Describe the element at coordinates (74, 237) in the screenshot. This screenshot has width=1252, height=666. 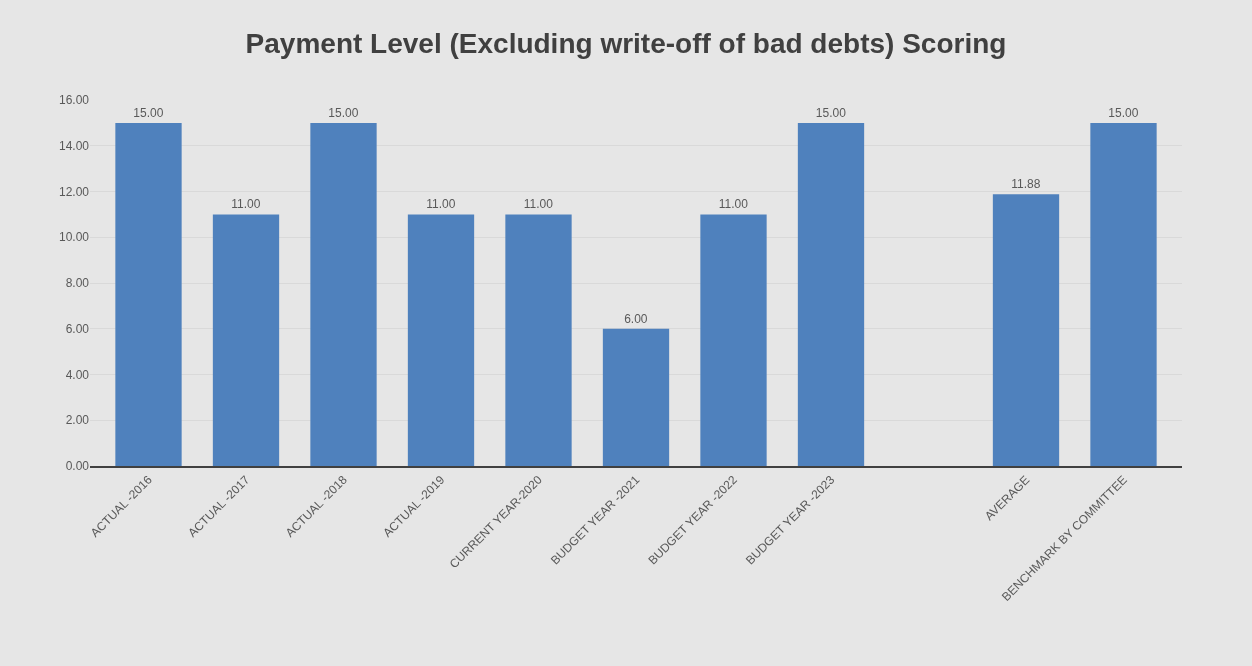
I see `y-tick-label: 10.00` at that location.